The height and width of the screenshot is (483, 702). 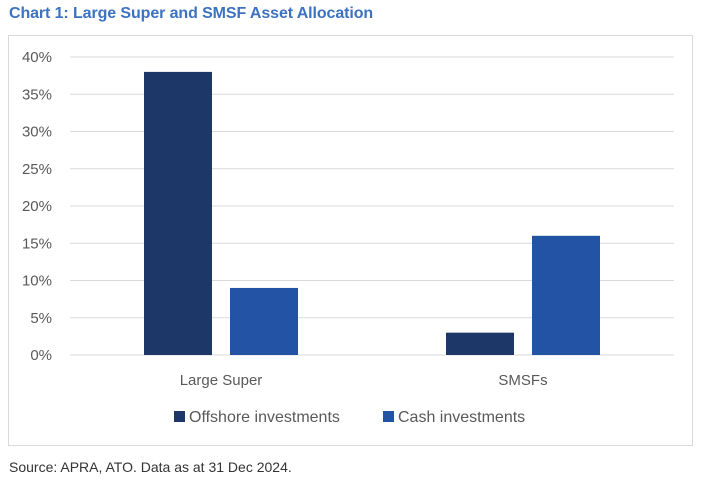 What do you see at coordinates (566, 295) in the screenshot?
I see `bar-cash-investments-smsfs` at bounding box center [566, 295].